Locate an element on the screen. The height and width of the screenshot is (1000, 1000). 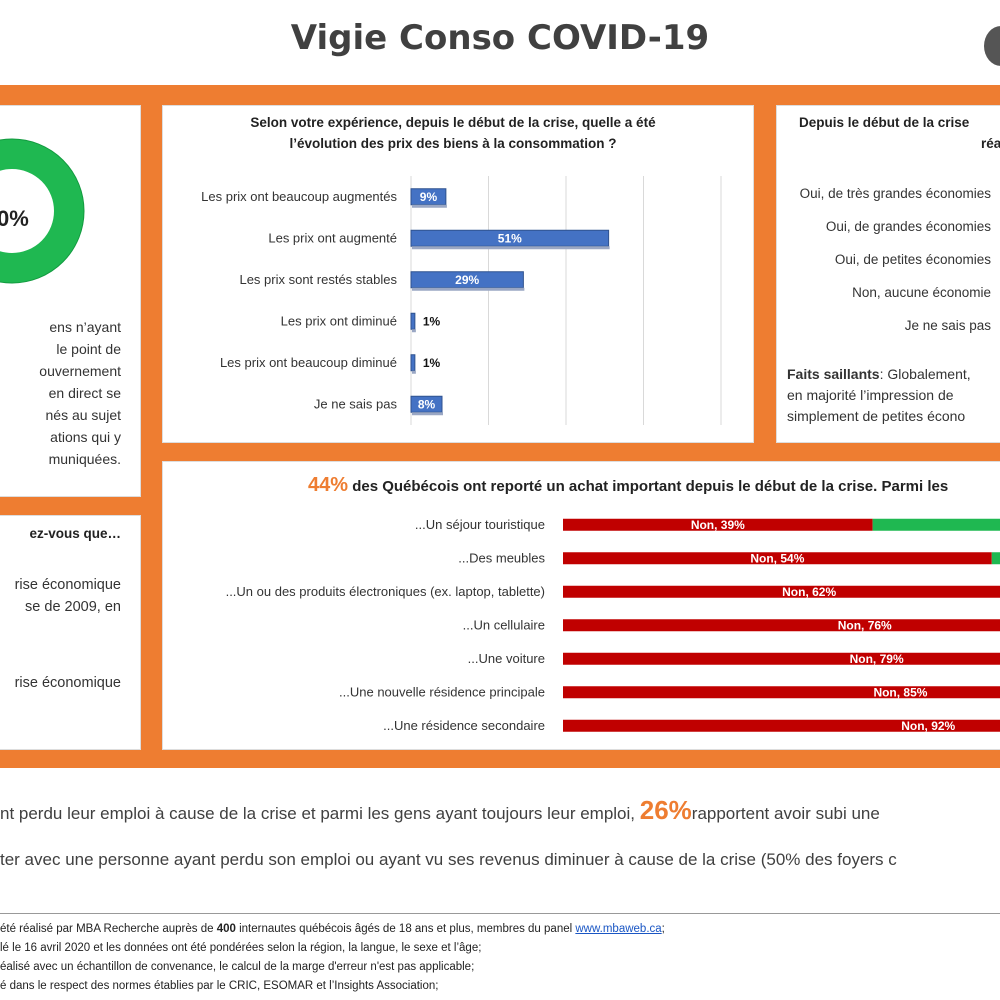
achats-category-label: ...Un cellulaire is located at coordinates (504, 624).